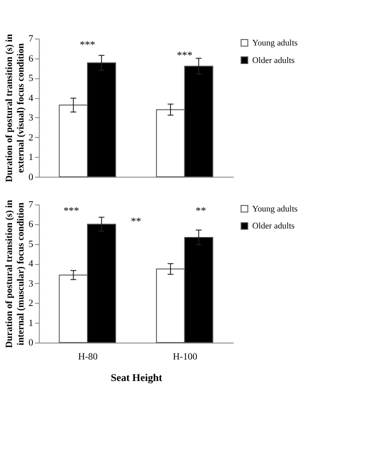 This screenshot has width=374, height=451. Describe the element at coordinates (185, 357) in the screenshot. I see `x-tick-label: H-100` at that location.